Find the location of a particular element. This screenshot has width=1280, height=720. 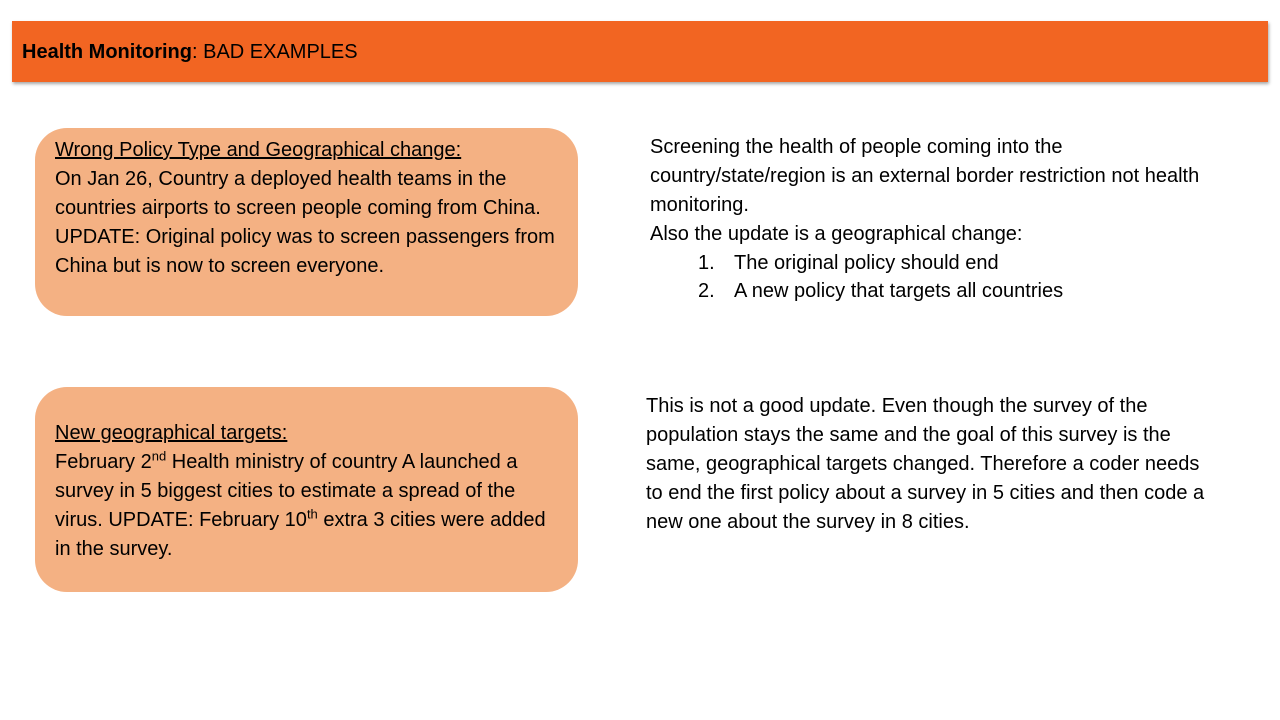

list-item-text: A new policy that targets all countries is located at coordinates (899, 291).